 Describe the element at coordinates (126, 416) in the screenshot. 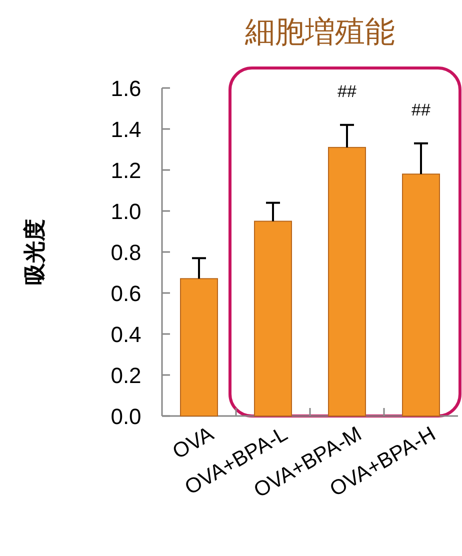

I see `y-tick-label: 0.0` at that location.